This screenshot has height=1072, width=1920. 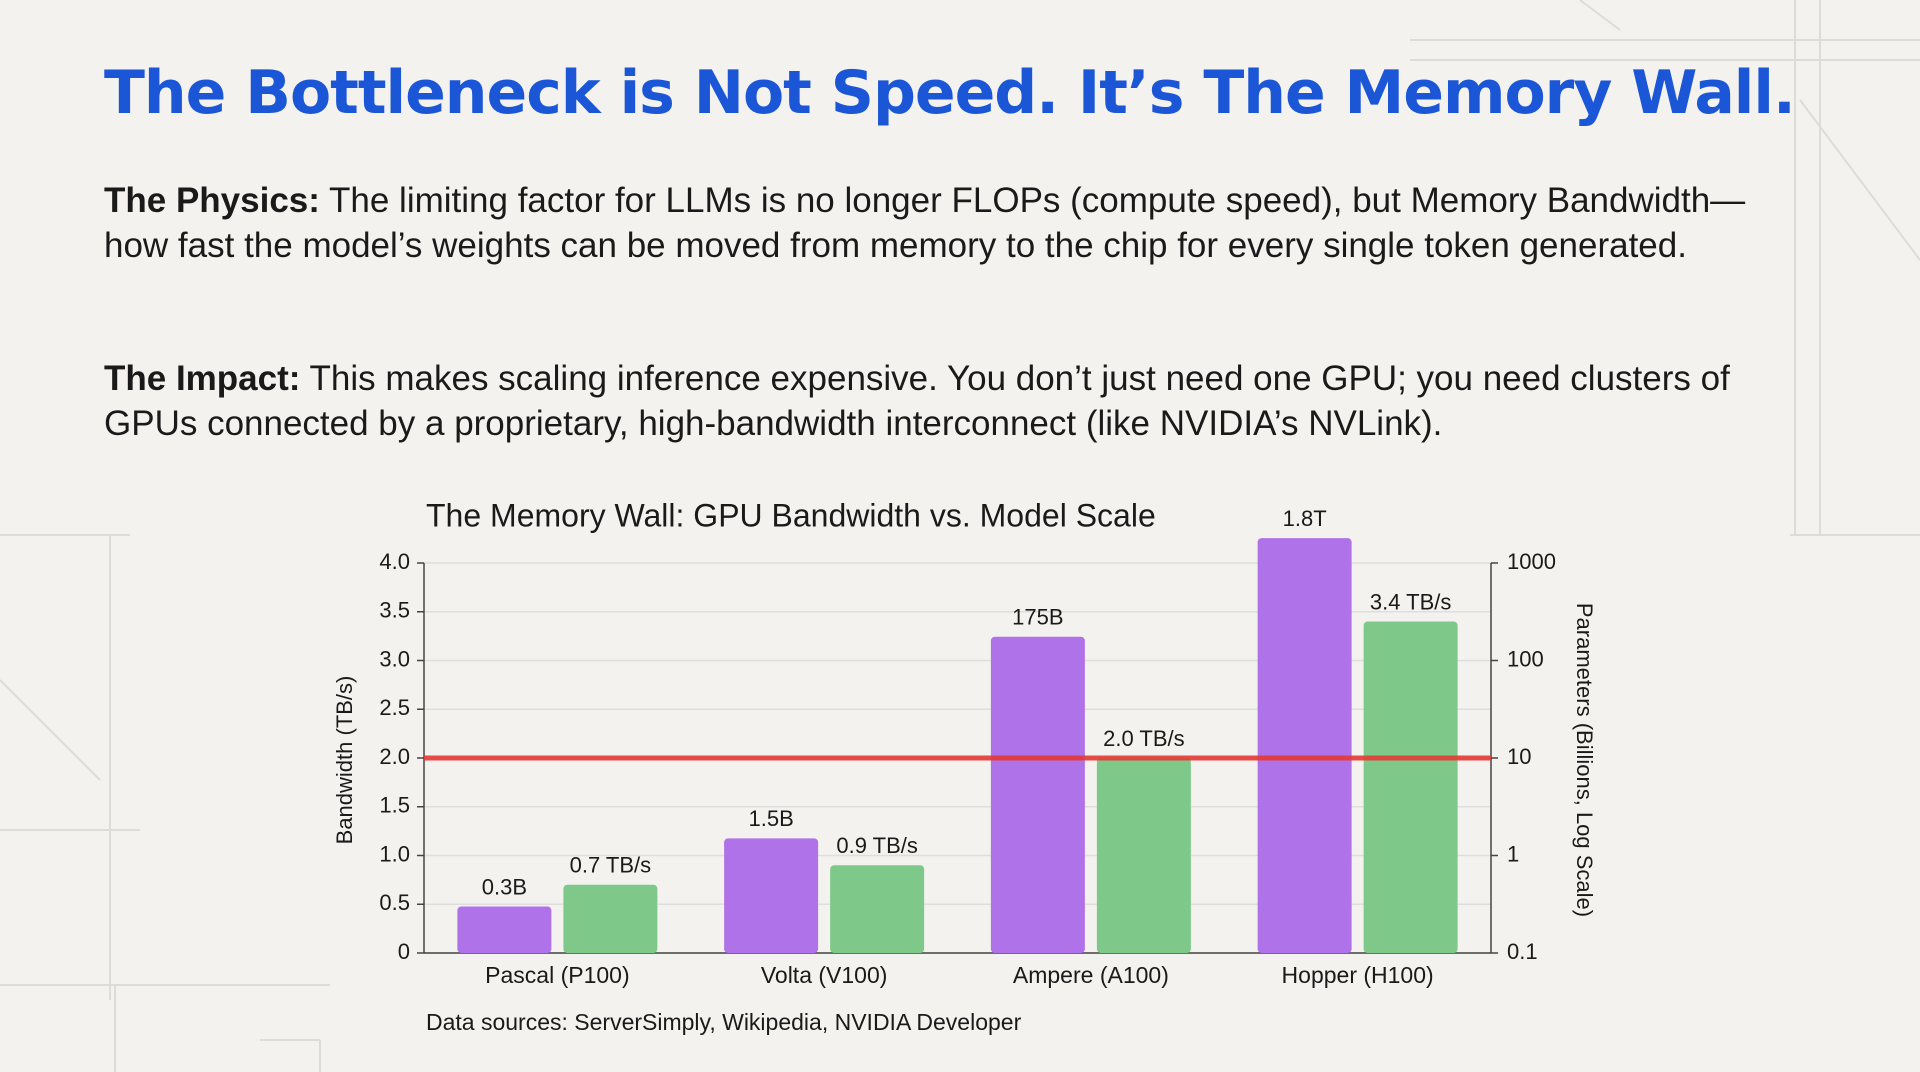 What do you see at coordinates (1531, 561) in the screenshot?
I see `y2-tick-label: 1000` at bounding box center [1531, 561].